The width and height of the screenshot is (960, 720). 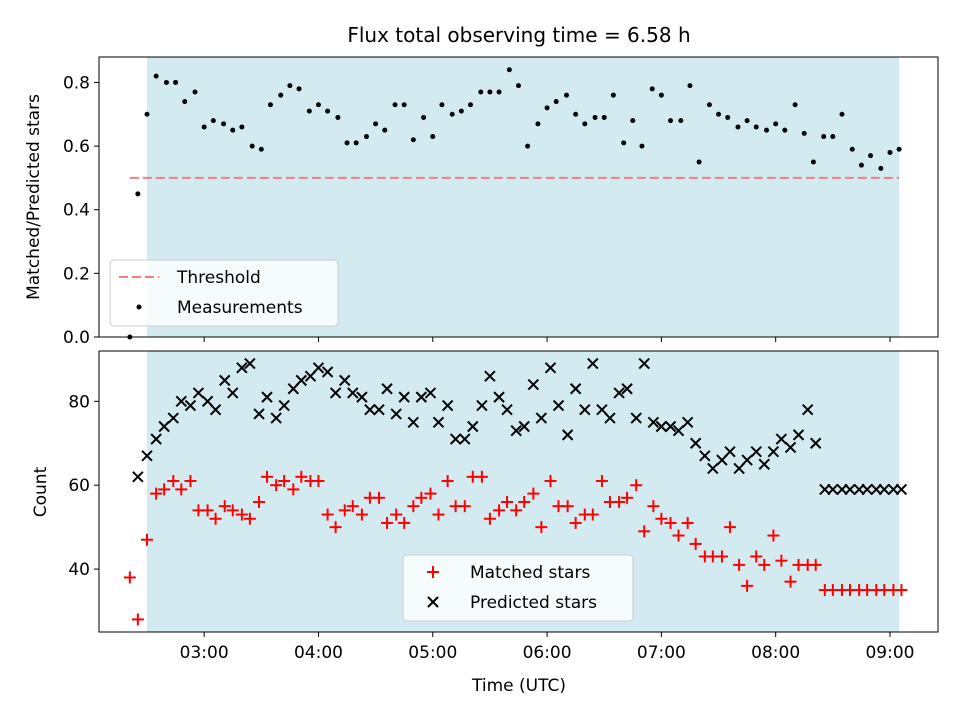 I want to click on legend-threshold-label: Threshold, so click(x=218, y=278).